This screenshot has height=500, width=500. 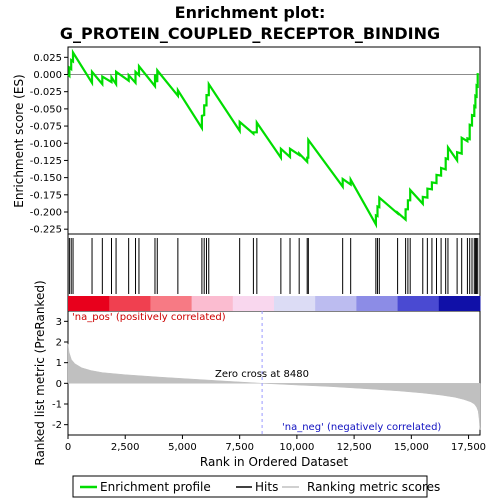 What do you see at coordinates (239, 447) in the screenshot?
I see `x-tick-label: 7,500` at bounding box center [239, 447].